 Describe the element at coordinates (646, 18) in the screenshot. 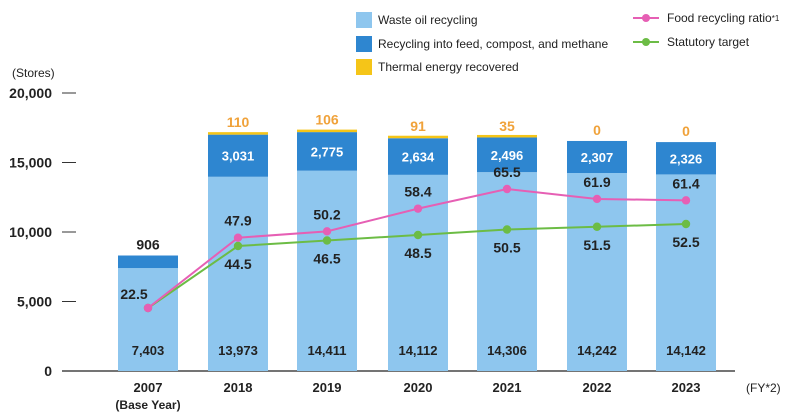

I see `food-ratio-swatch` at that location.